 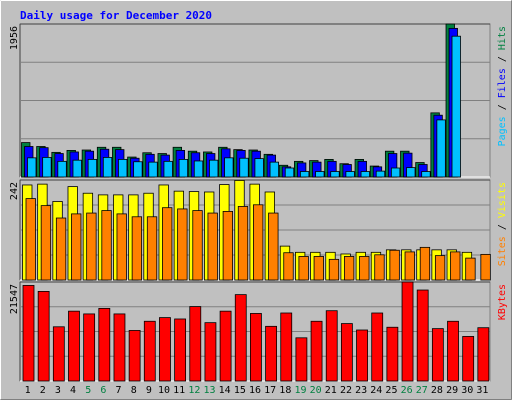 I want to click on x-tick-label-day-27: 27, so click(x=422, y=390).